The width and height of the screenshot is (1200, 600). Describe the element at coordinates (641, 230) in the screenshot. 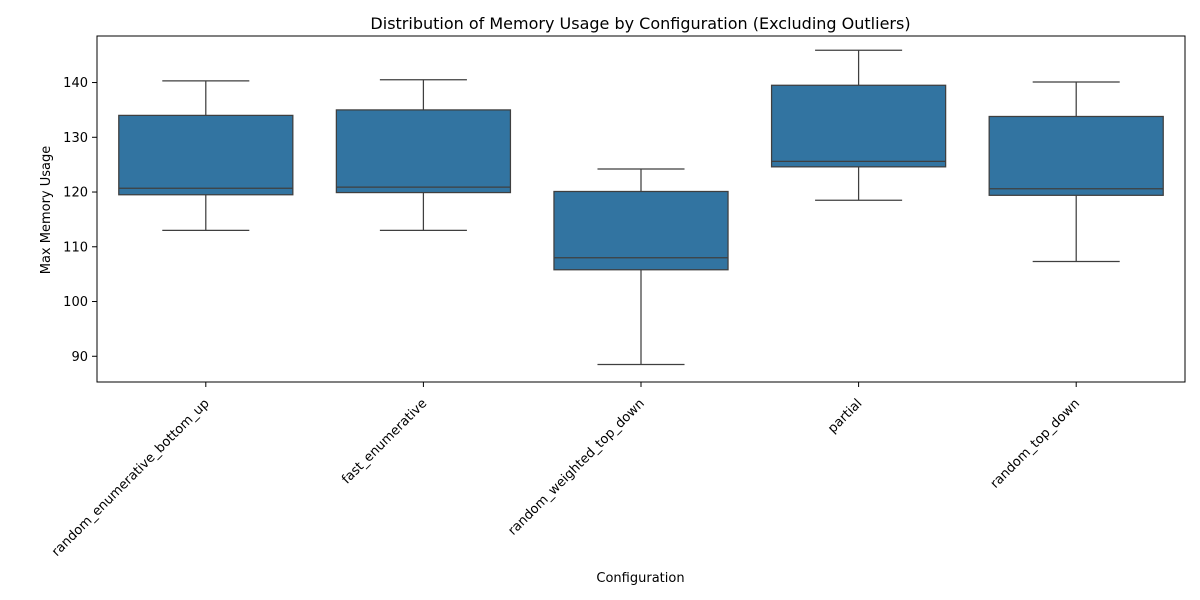

I see `box-random_weighted_top_down` at that location.